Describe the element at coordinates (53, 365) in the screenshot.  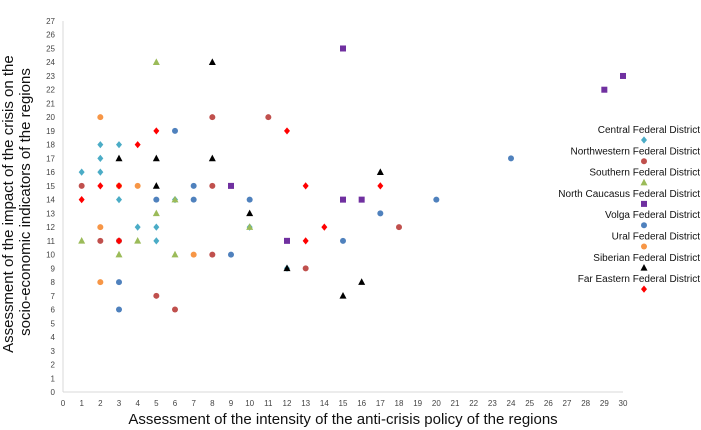
I see `y-tick-label: 2` at that location.